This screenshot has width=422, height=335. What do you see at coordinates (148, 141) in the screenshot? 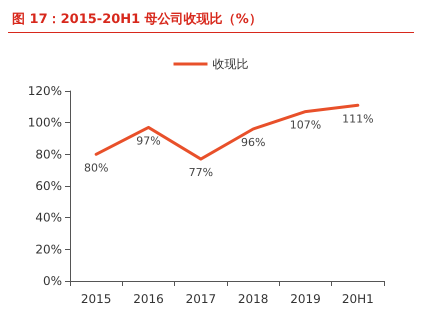
I see `data-label: 97%` at bounding box center [148, 141].